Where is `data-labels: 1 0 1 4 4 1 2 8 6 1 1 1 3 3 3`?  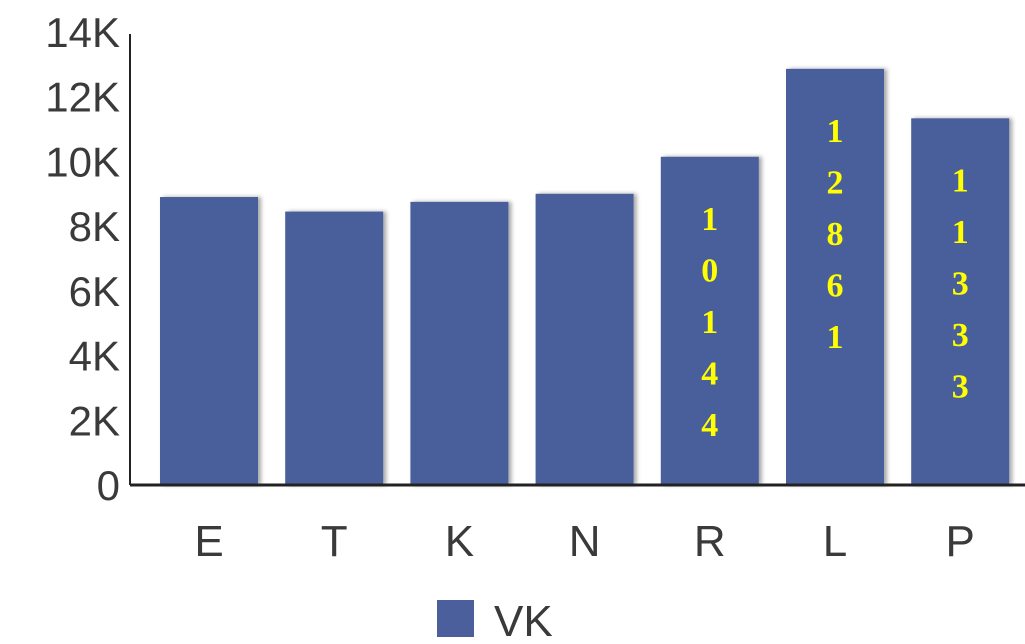
data-labels: 1 0 1 4 4 1 2 8 6 1 1 1 3 3 3 is located at coordinates (834, 278).